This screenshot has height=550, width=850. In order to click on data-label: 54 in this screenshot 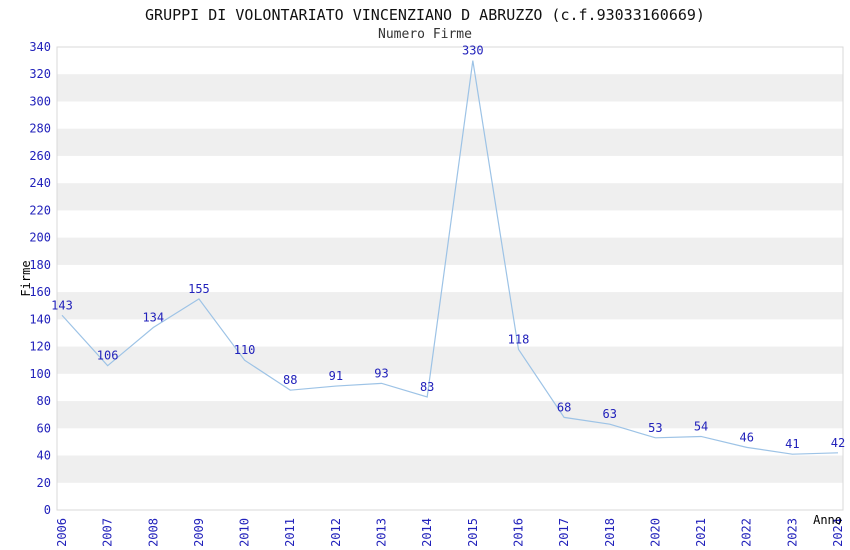, I will do `click(701, 426)`.